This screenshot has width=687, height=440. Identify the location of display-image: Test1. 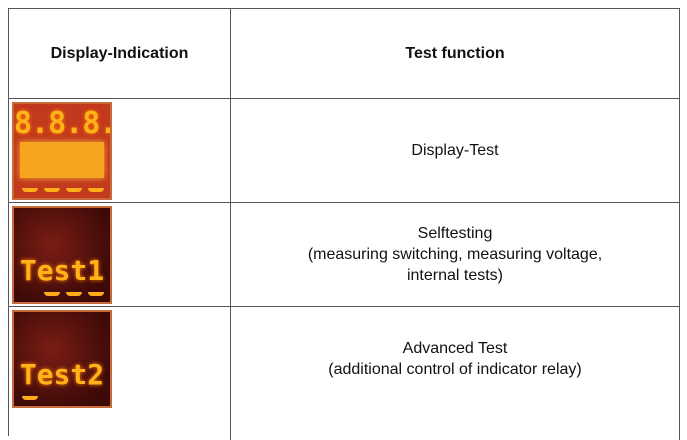
(62, 255).